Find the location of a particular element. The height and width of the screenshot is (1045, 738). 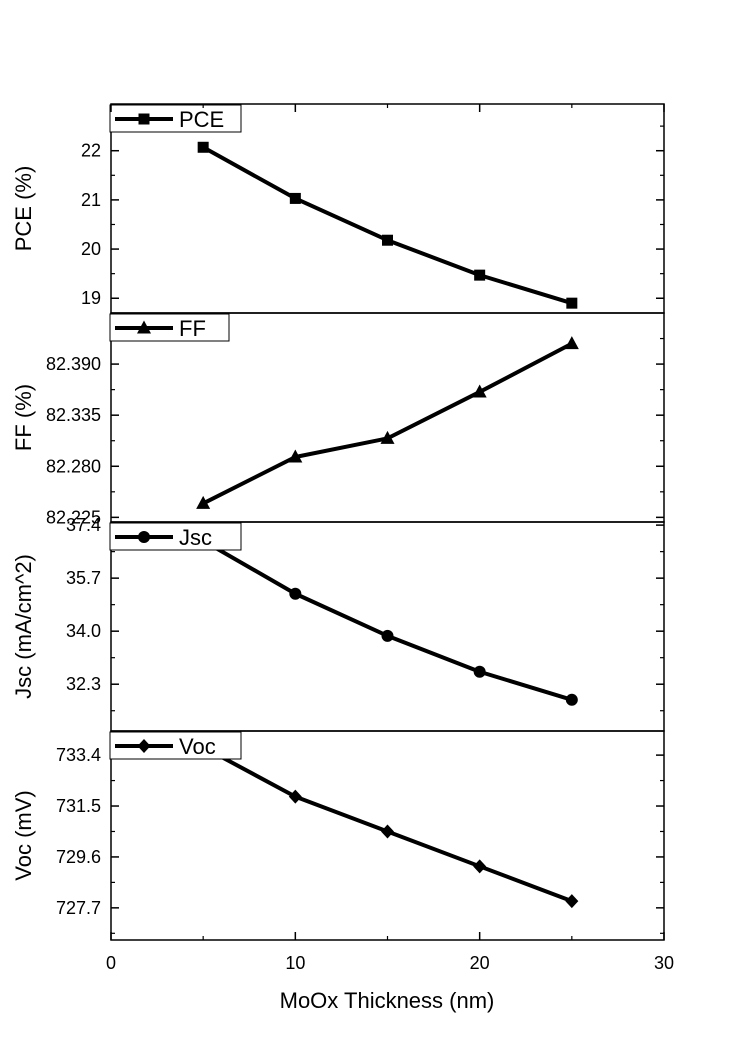

y-tick-label: 35.7 is located at coordinates (83, 578).